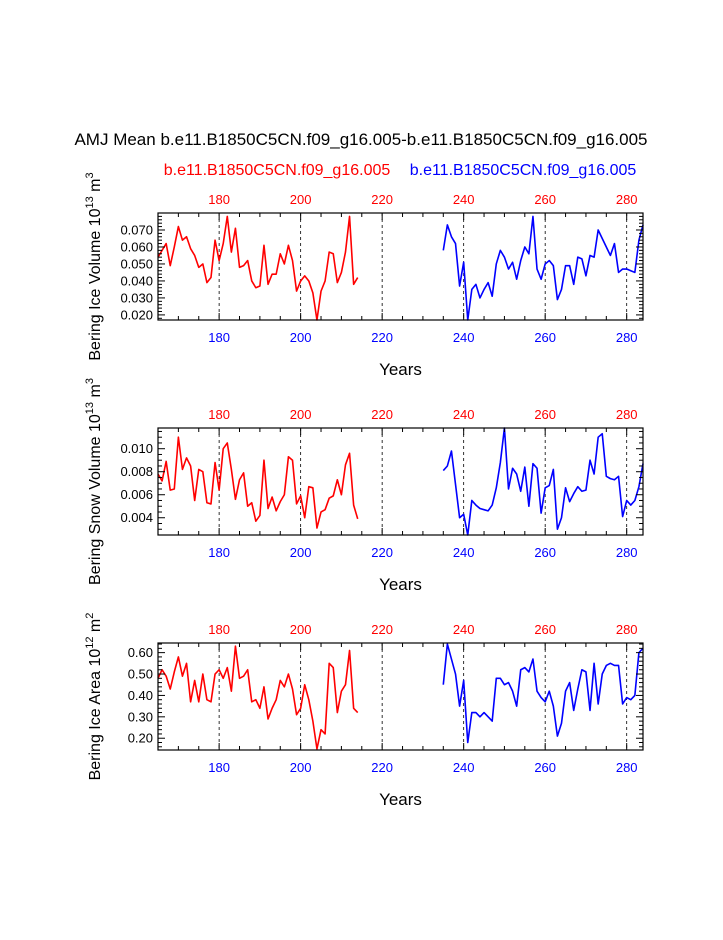 This screenshot has height=940, width=723. Describe the element at coordinates (94, 481) in the screenshot. I see `y-axis-label: Bering Snow Volume 1013 m3` at that location.